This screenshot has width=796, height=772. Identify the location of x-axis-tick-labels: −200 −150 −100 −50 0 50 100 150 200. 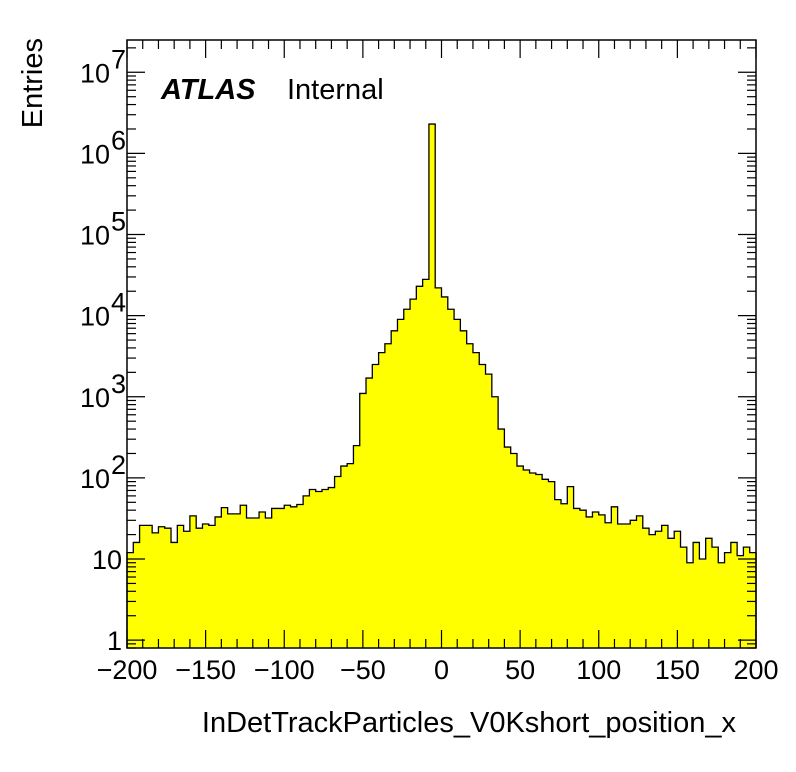
(438, 670).